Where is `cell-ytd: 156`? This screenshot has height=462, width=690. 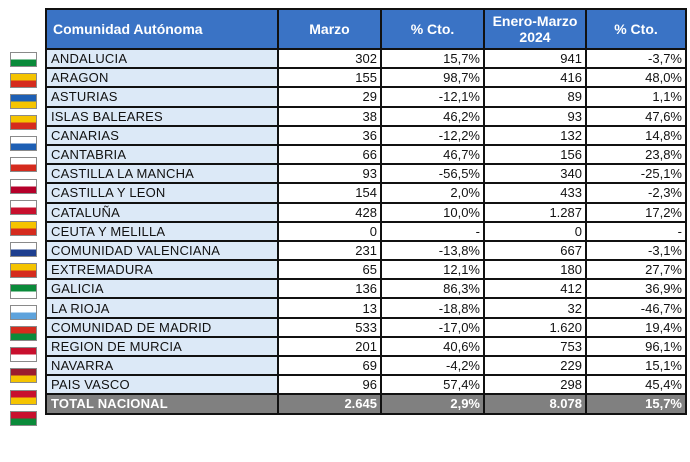 cell-ytd: 156 is located at coordinates (535, 154).